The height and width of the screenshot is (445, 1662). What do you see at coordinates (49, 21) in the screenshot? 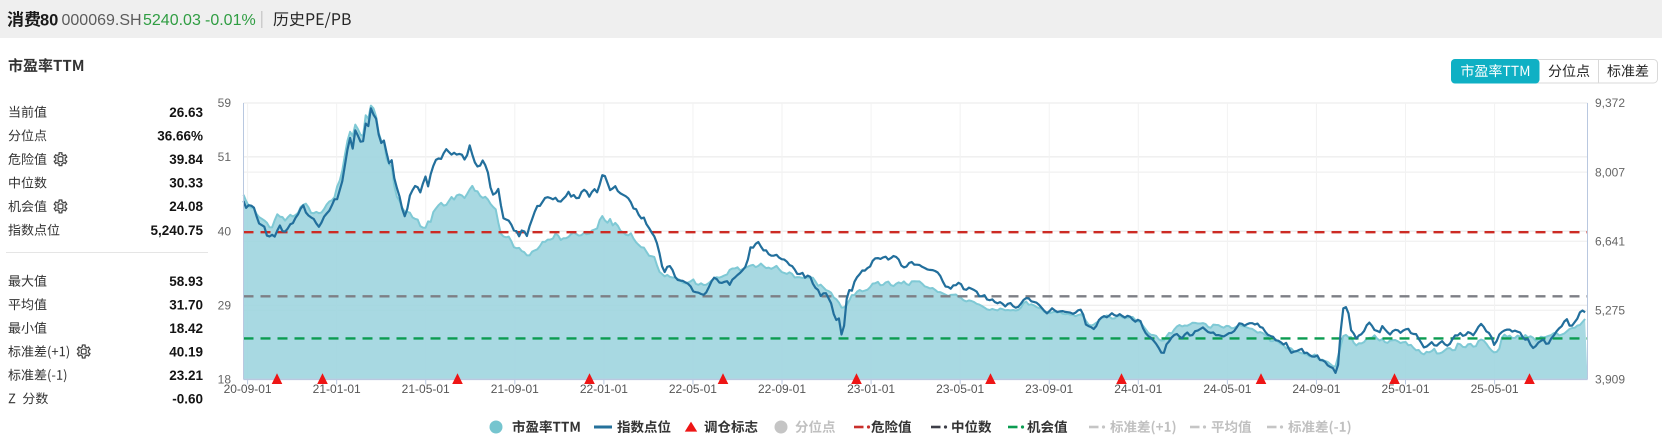
I see `svg-text: 80` at bounding box center [49, 21].